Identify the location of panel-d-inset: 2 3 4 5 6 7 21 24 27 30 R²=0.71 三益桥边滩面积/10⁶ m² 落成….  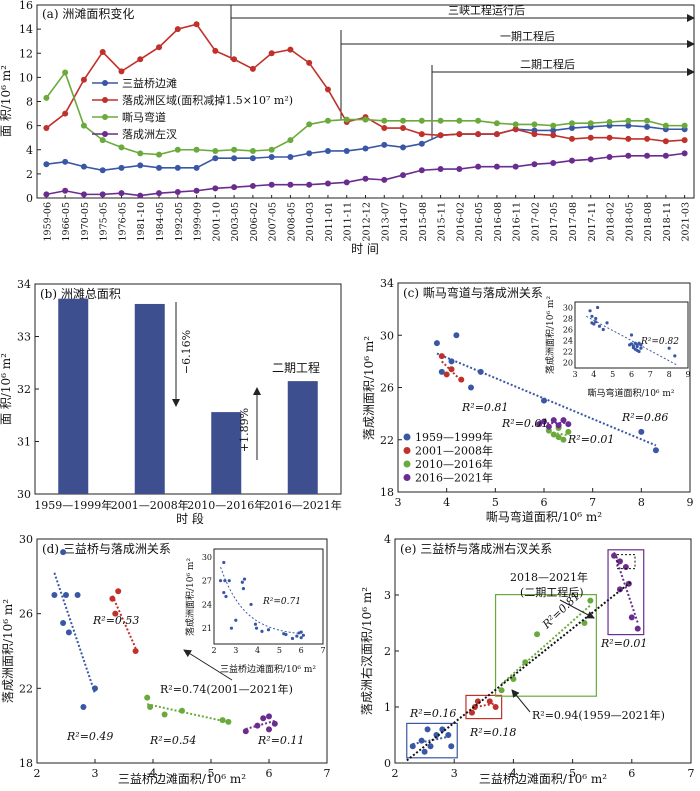
(255, 611).